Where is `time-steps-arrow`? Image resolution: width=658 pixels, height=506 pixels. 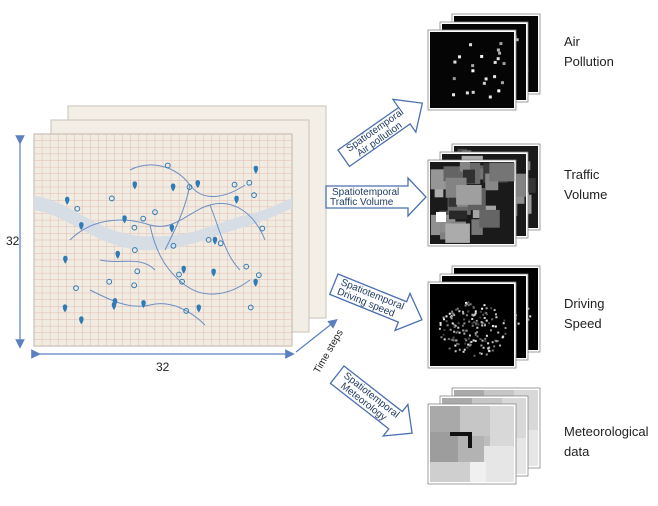 time-steps-arrow is located at coordinates (316, 336).